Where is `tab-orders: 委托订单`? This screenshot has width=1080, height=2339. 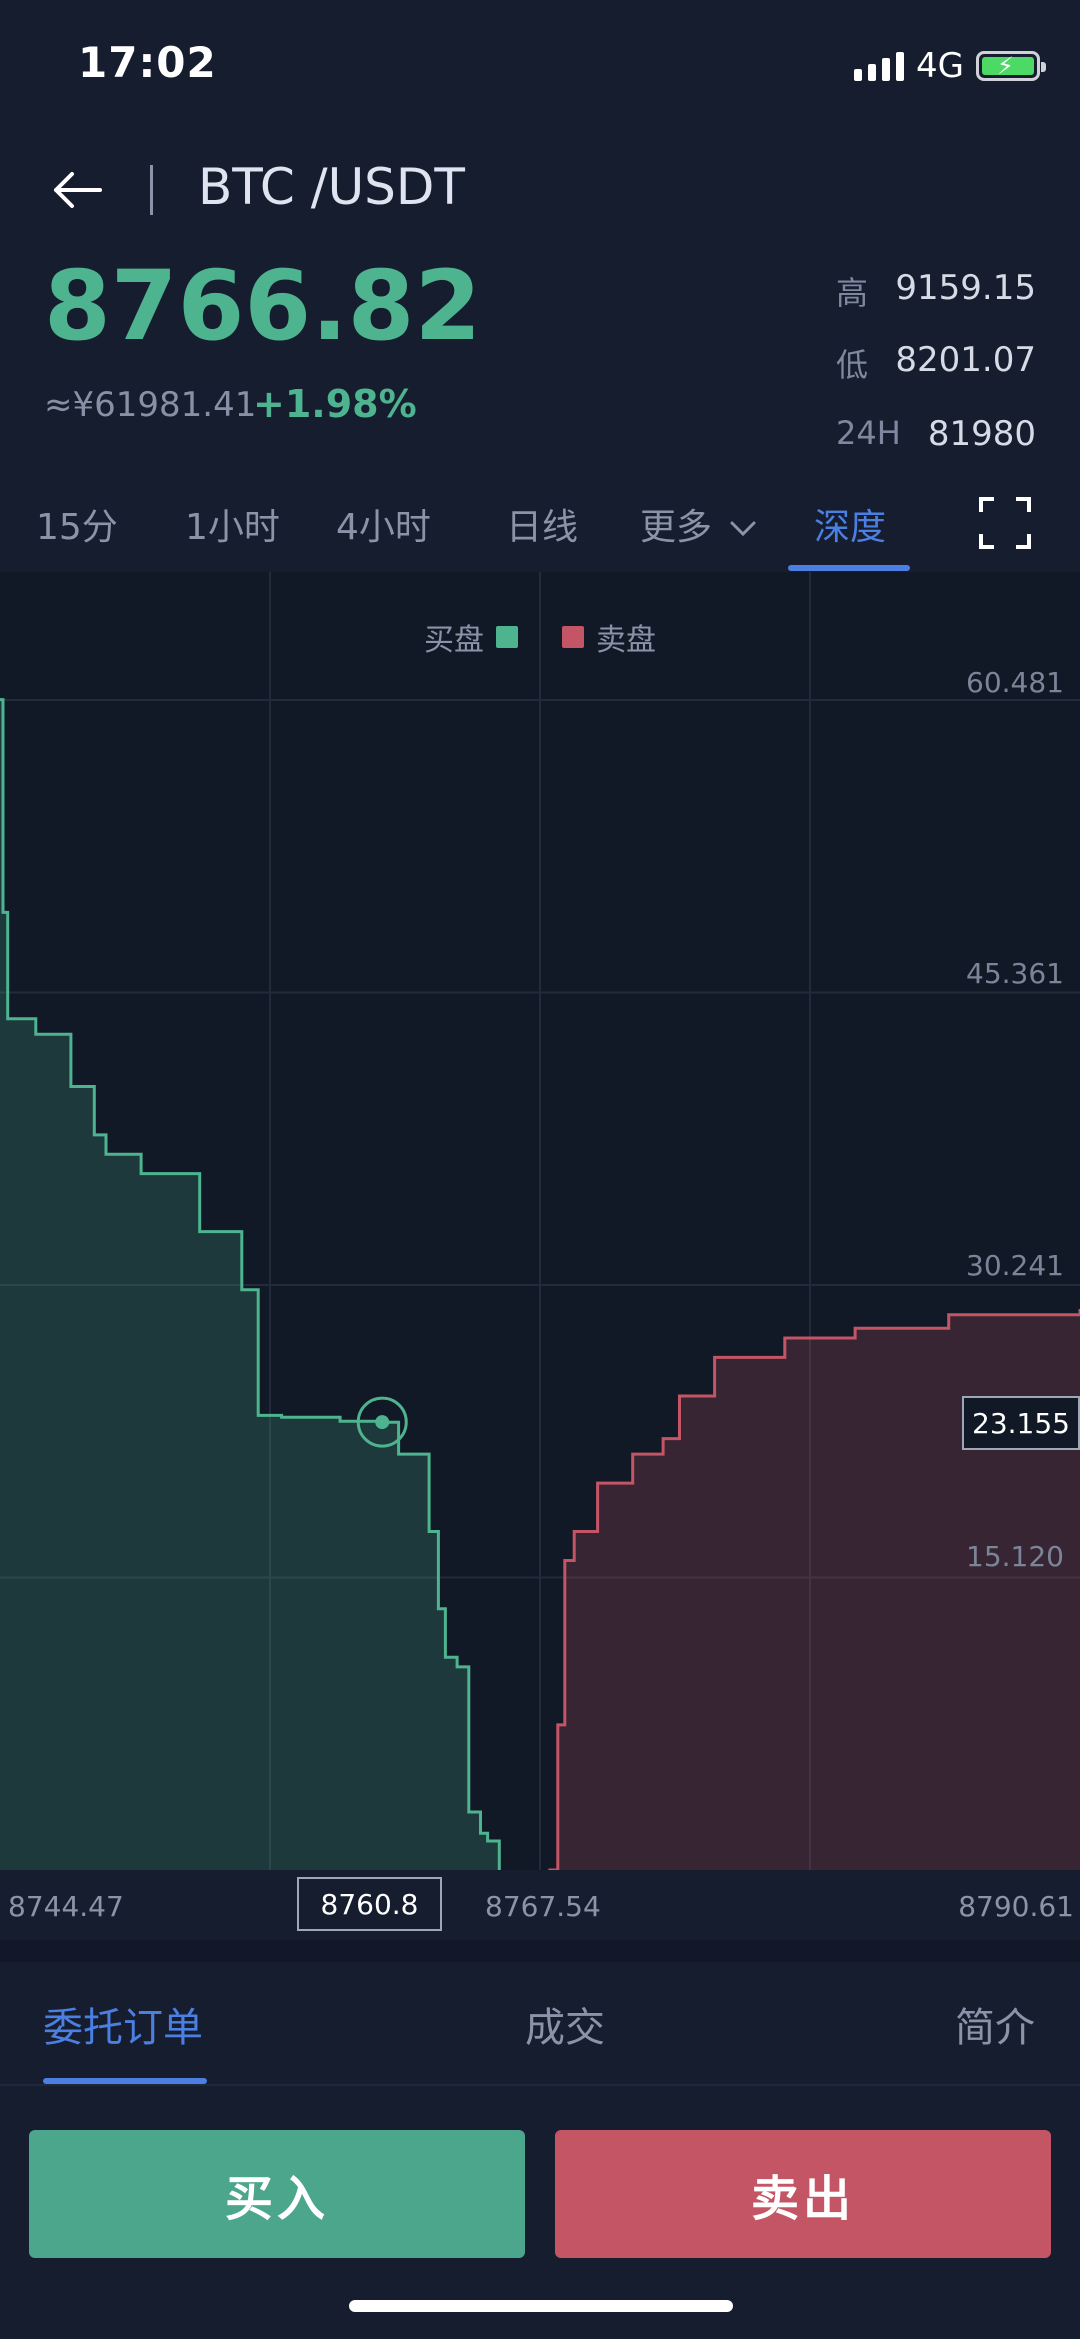 tab-orders: 委托订单 is located at coordinates (123, 2028).